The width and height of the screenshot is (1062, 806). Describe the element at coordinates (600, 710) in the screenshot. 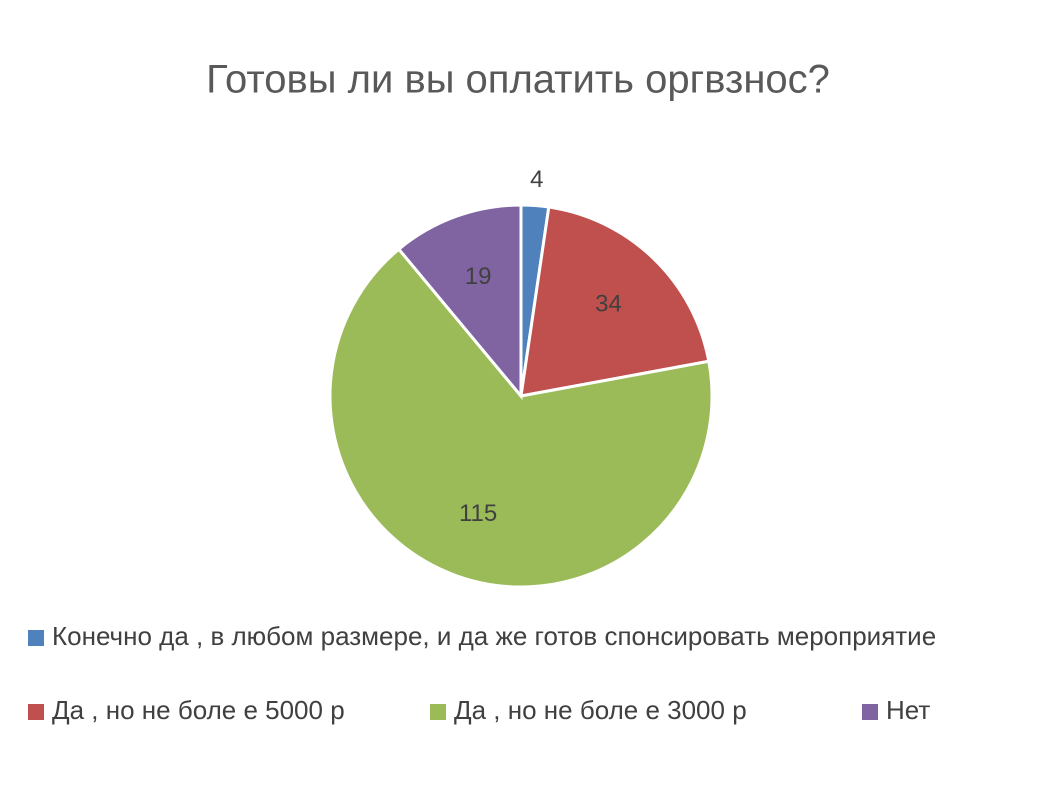

I see `legend-label: Да , но не боле е 3000 р` at that location.